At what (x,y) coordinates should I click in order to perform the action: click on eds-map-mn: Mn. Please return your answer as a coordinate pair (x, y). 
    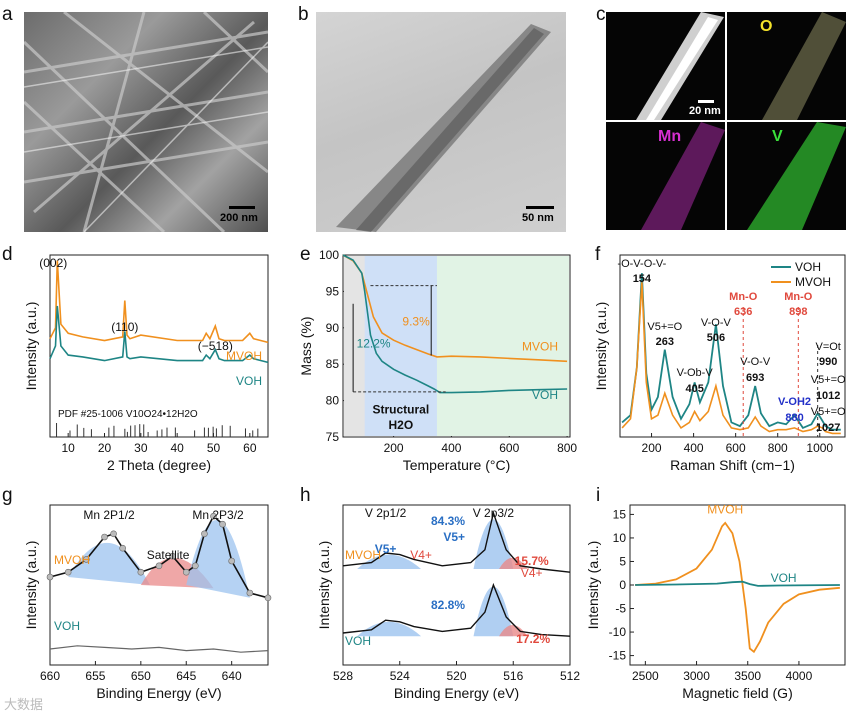
    Looking at the image, I should click on (665, 176).